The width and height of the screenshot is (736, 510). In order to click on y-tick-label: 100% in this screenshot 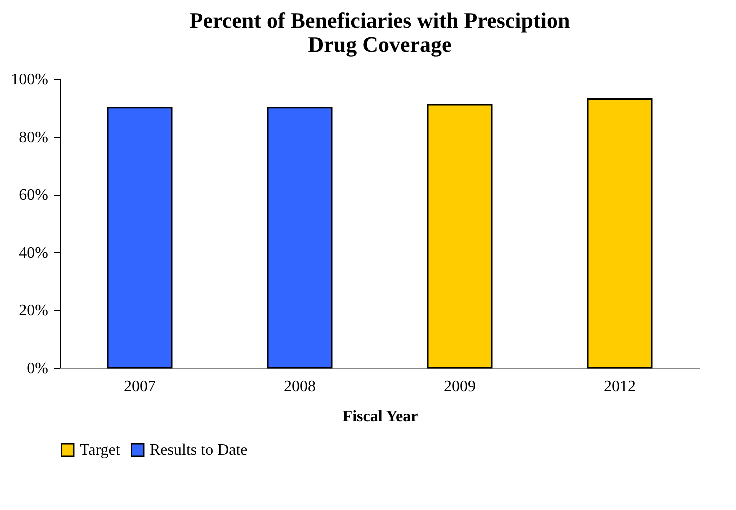, I will do `click(29, 80)`.